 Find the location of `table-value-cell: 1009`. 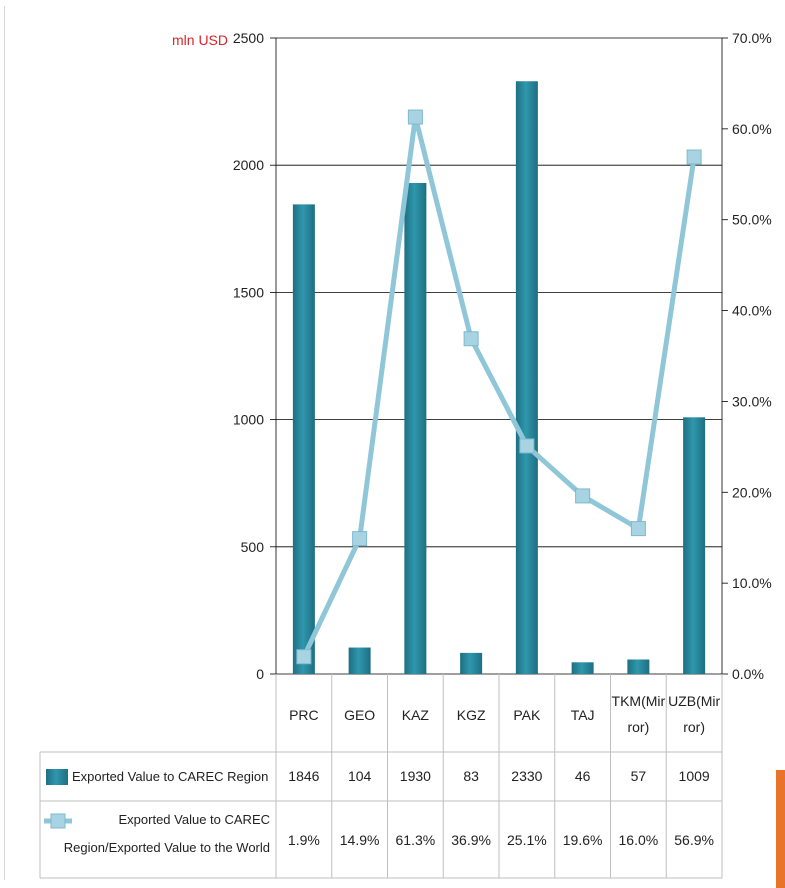

table-value-cell: 1009 is located at coordinates (694, 776).